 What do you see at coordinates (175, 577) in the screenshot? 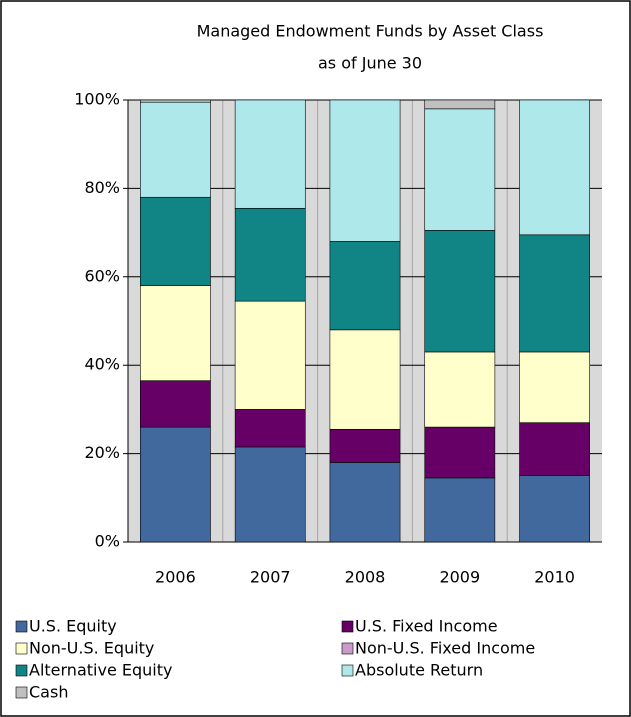
I see `x-tick-label: 2006` at bounding box center [175, 577].